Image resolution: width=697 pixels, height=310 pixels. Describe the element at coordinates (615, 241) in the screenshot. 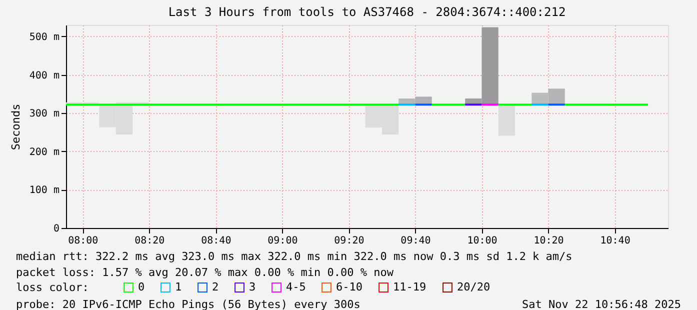

I see `x-tick-label: 10:40` at that location.